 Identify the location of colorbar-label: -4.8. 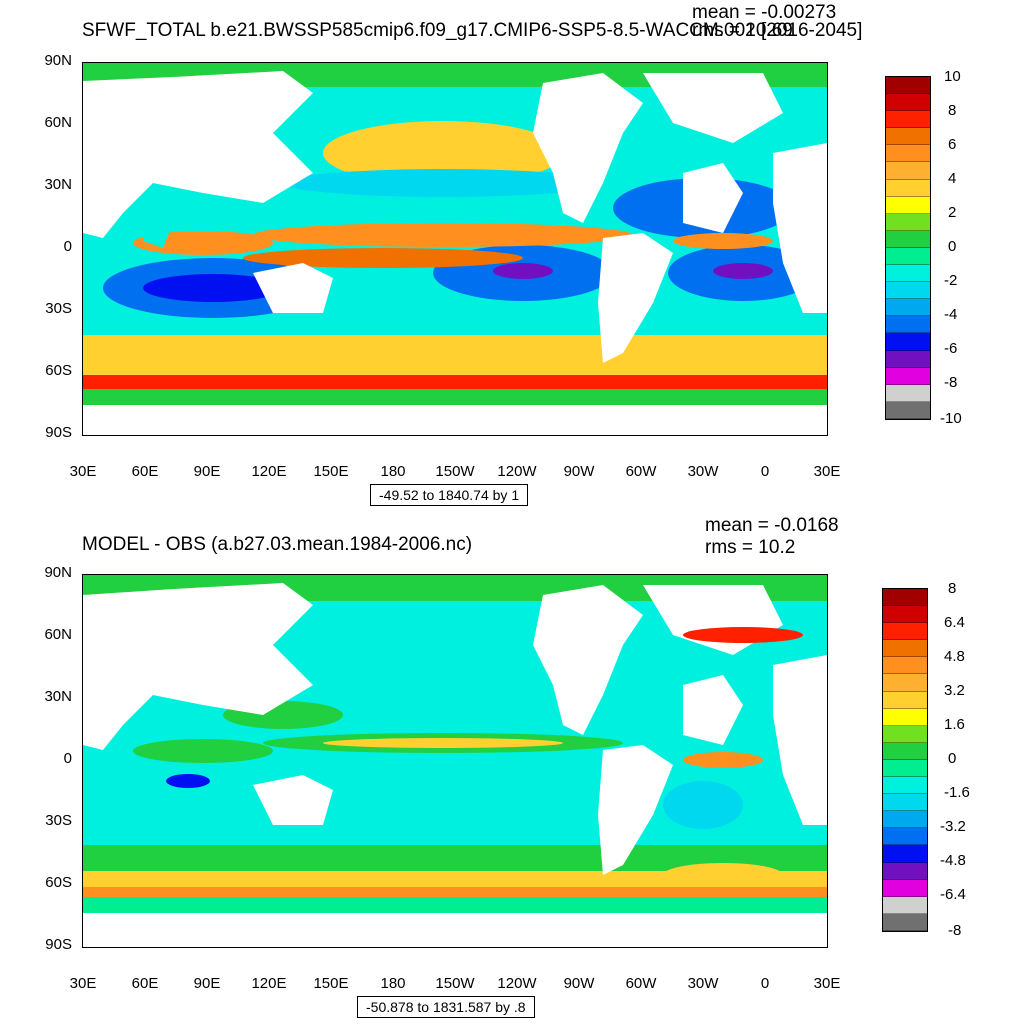
(953, 860).